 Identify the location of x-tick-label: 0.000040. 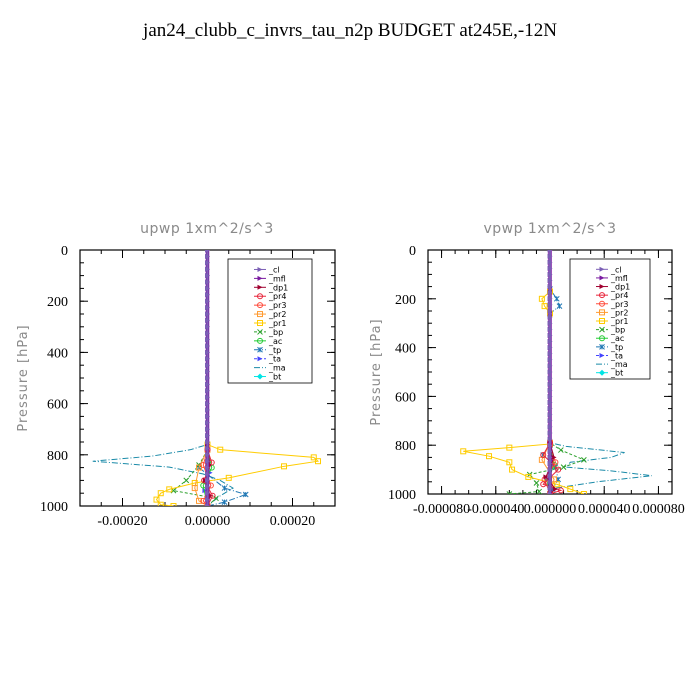
(604, 509).